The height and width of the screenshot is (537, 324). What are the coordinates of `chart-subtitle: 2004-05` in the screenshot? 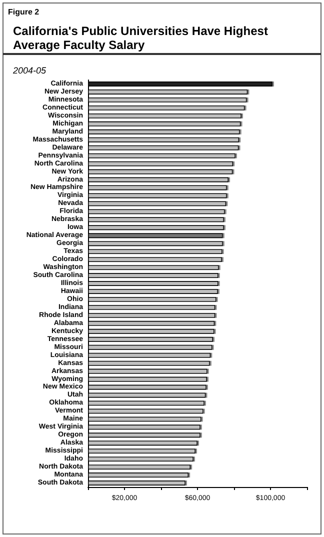 It's located at (30, 71).